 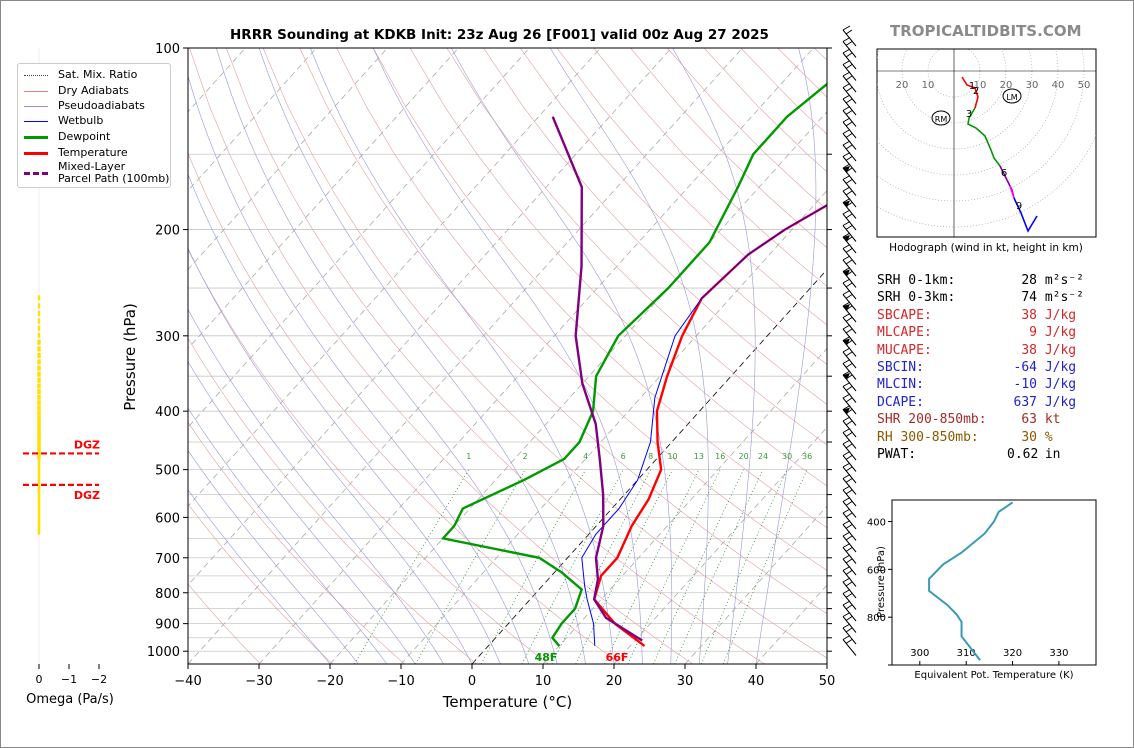 I want to click on hodograph-frame, so click(x=986, y=143).